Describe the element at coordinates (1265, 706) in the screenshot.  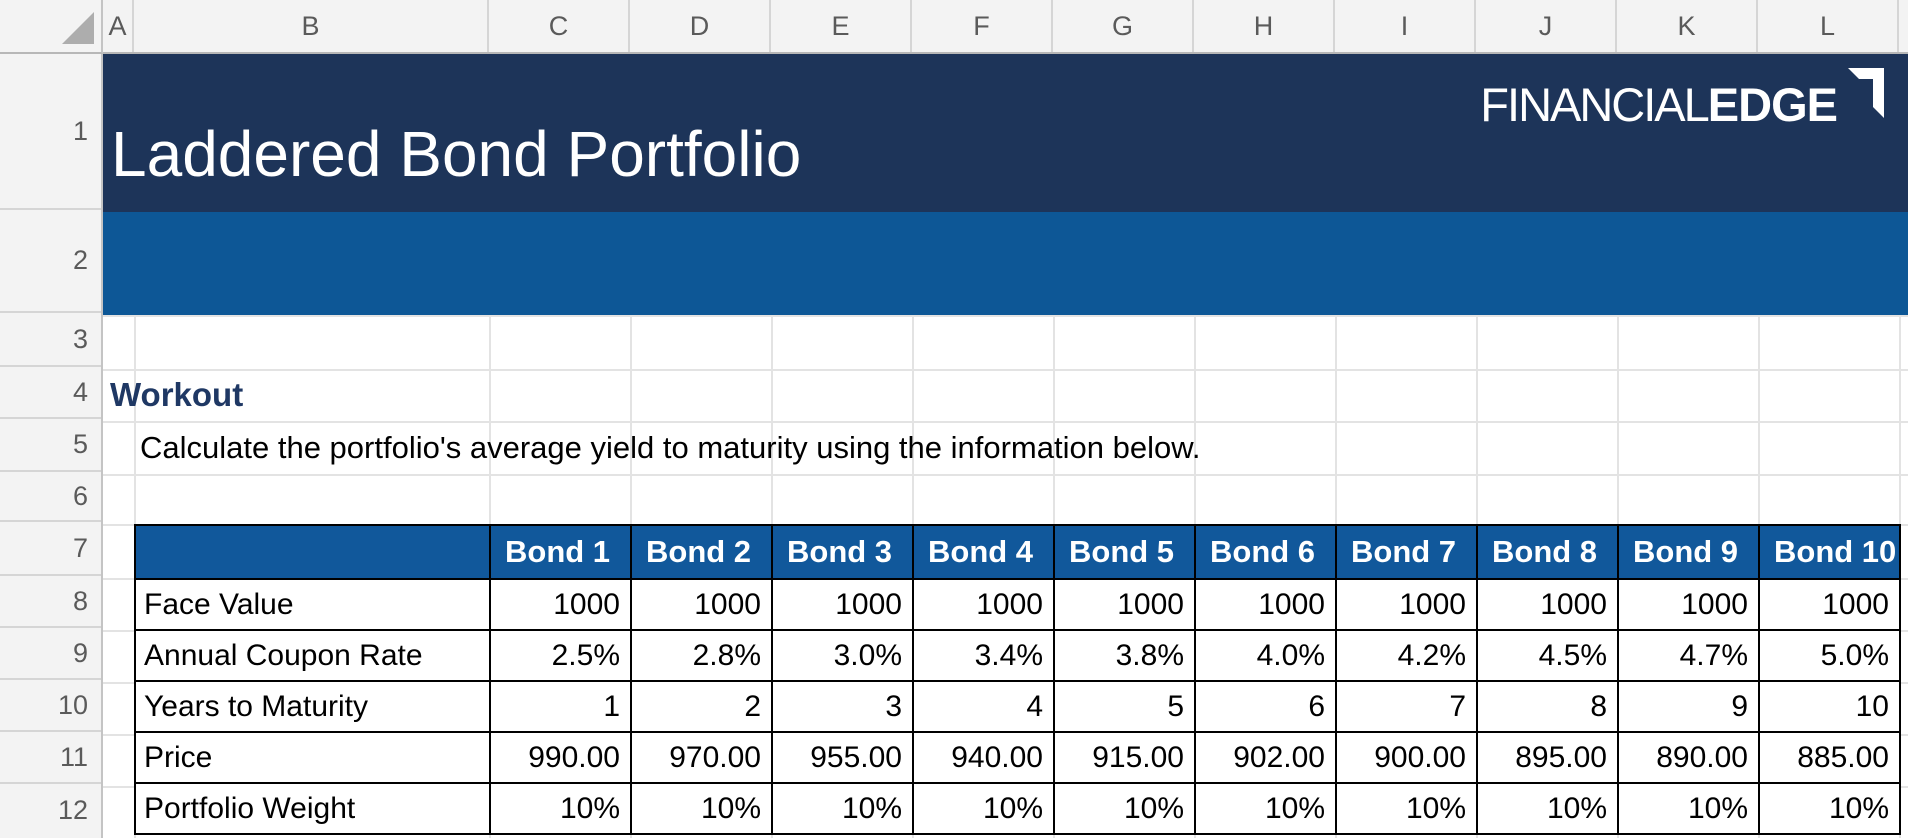
I see `cell: 6` at that location.